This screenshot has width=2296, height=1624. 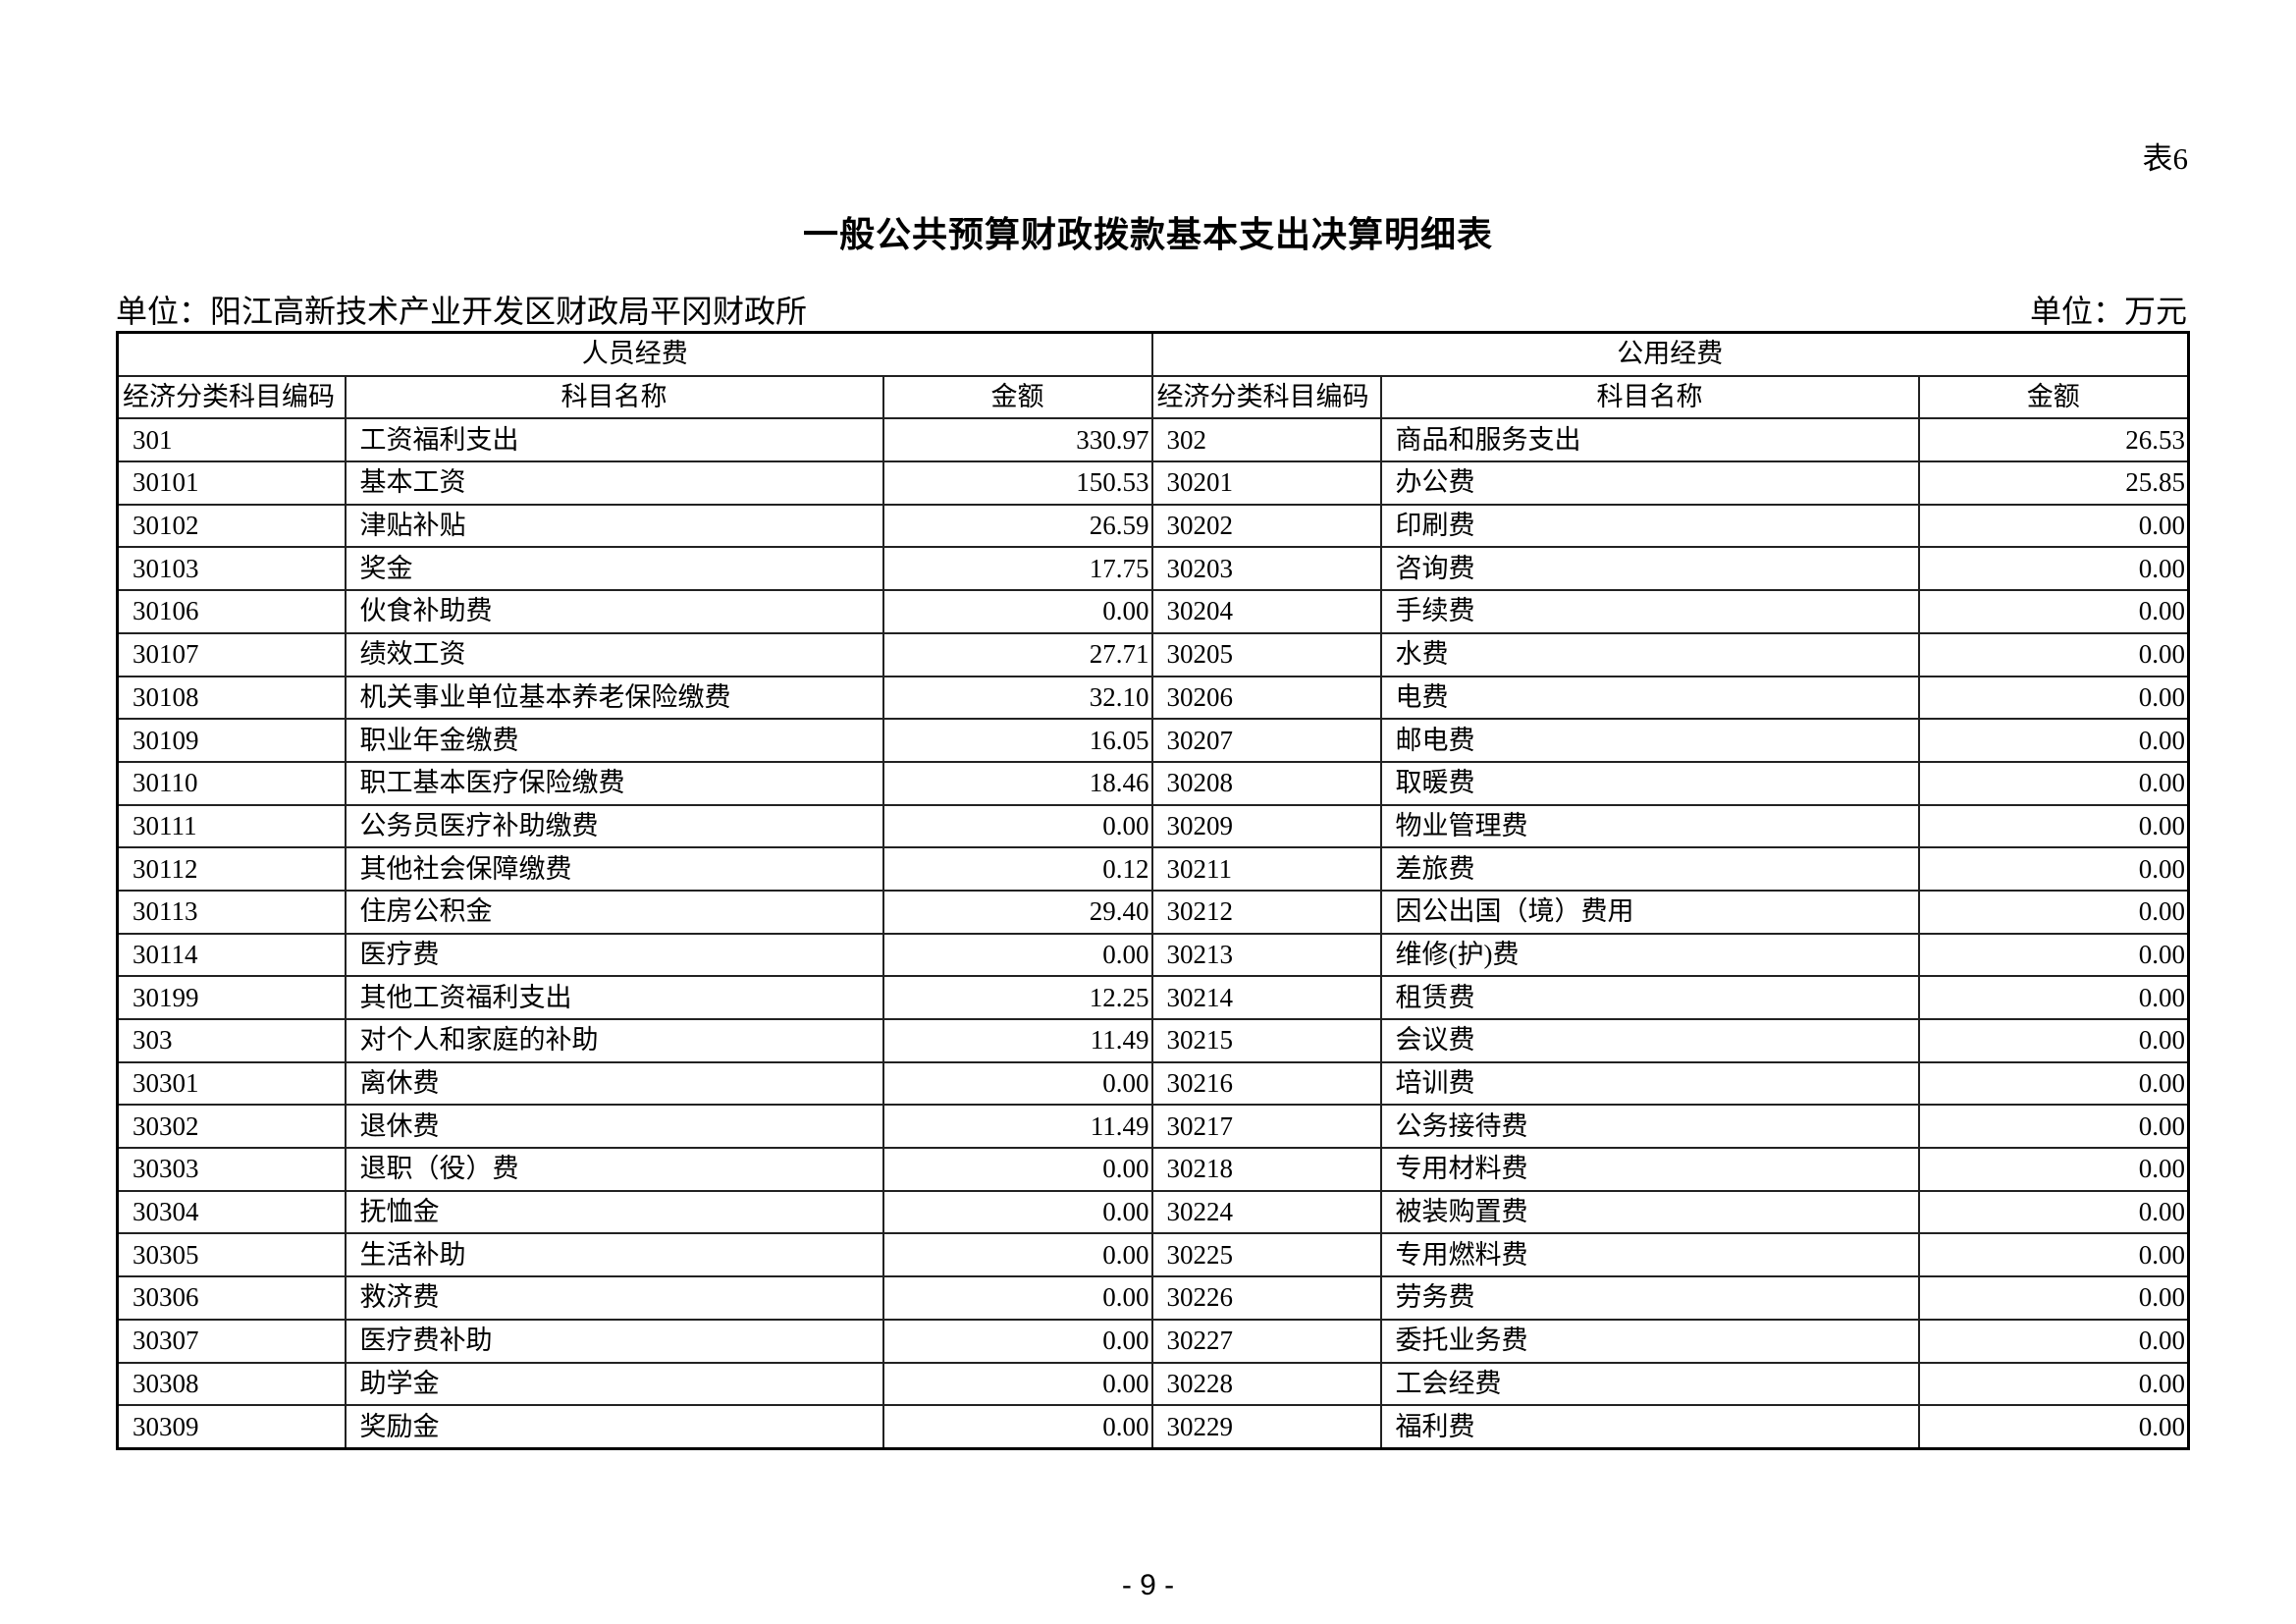 What do you see at coordinates (1266, 611) in the screenshot?
I see `public-code: 30204` at bounding box center [1266, 611].